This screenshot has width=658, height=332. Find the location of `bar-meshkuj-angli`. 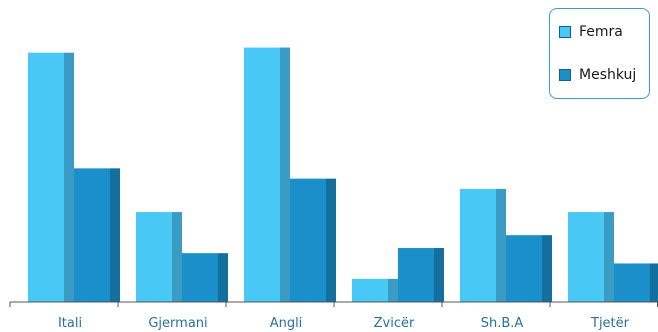

bar-meshkuj-angli is located at coordinates (308, 240).